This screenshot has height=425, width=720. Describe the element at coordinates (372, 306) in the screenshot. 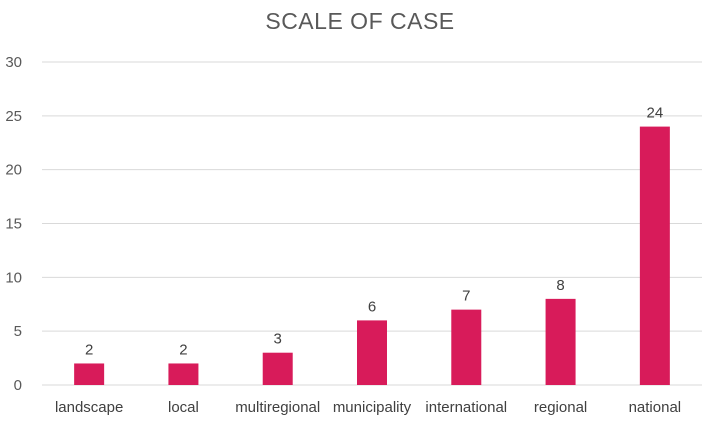

I see `data-label-municipality: 6` at that location.